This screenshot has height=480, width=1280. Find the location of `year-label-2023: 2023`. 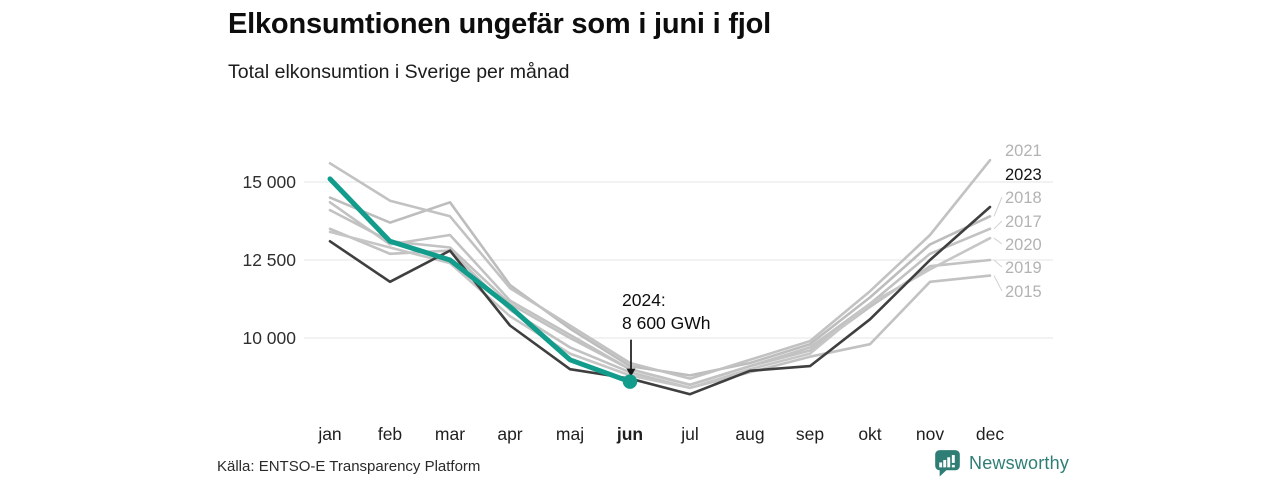

year-label-2023: 2023 is located at coordinates (1023, 175).